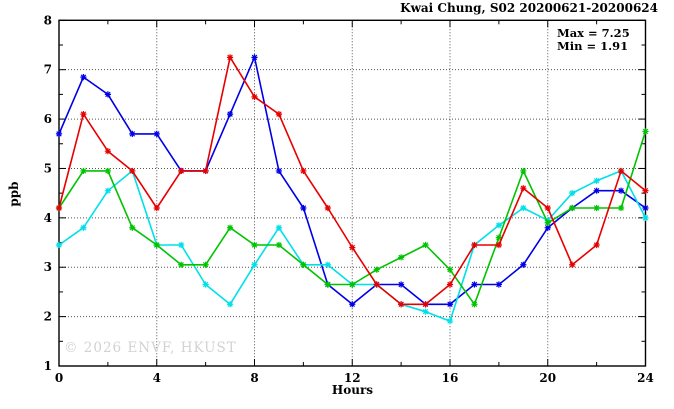 This screenshot has height=409, width=674. I want to click on x-tick-label: 16, so click(450, 378).